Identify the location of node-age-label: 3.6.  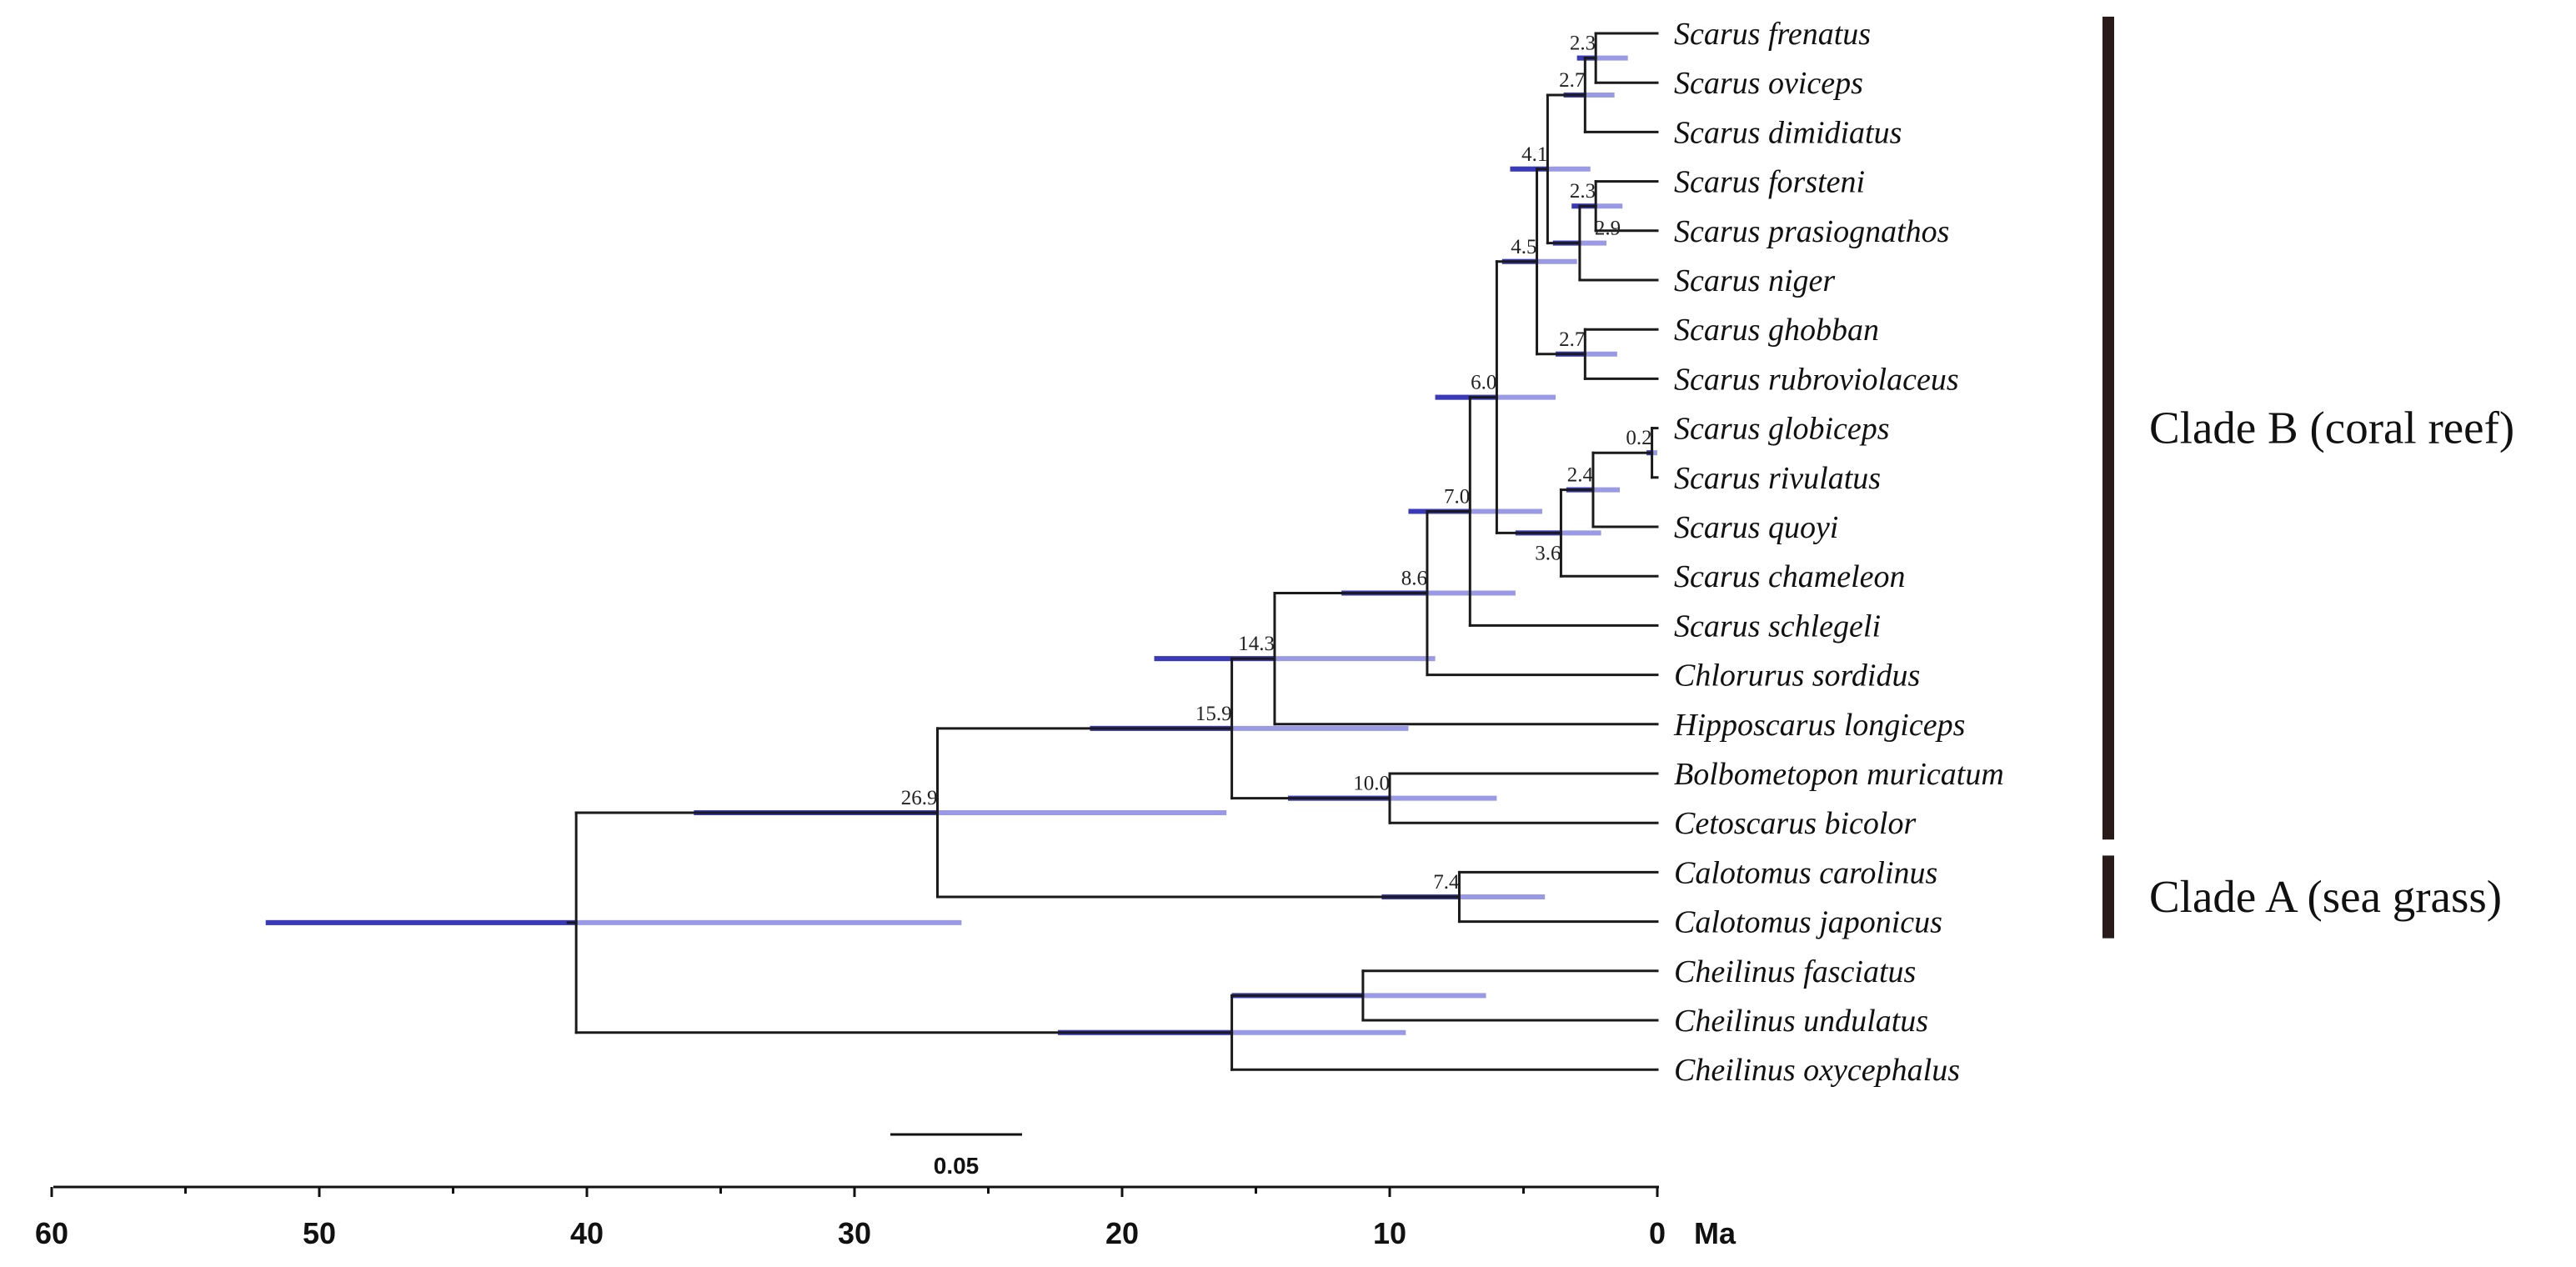
(1548, 553).